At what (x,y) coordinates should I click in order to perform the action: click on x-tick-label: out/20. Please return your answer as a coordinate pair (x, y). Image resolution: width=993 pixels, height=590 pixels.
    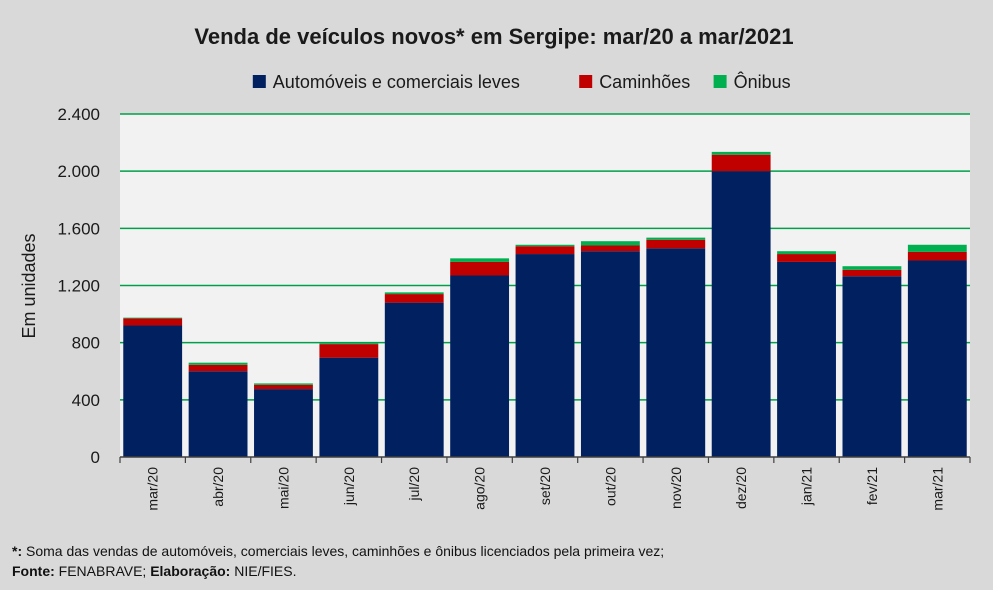
    Looking at the image, I should click on (610, 486).